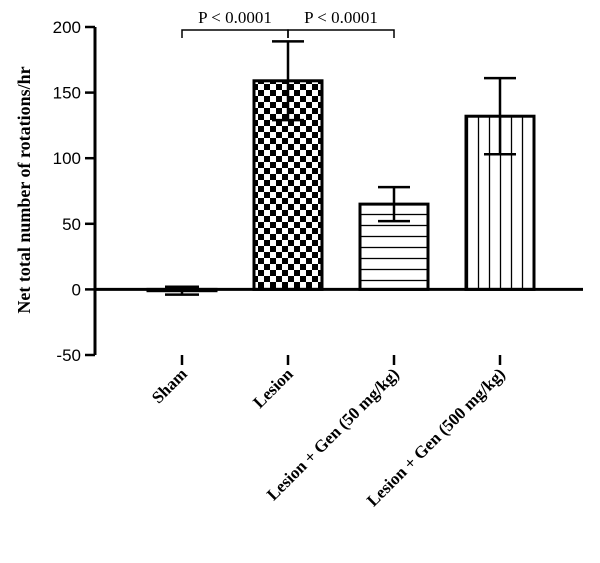 The width and height of the screenshot is (600, 563). Describe the element at coordinates (169, 385) in the screenshot. I see `category-label: Sham` at that location.